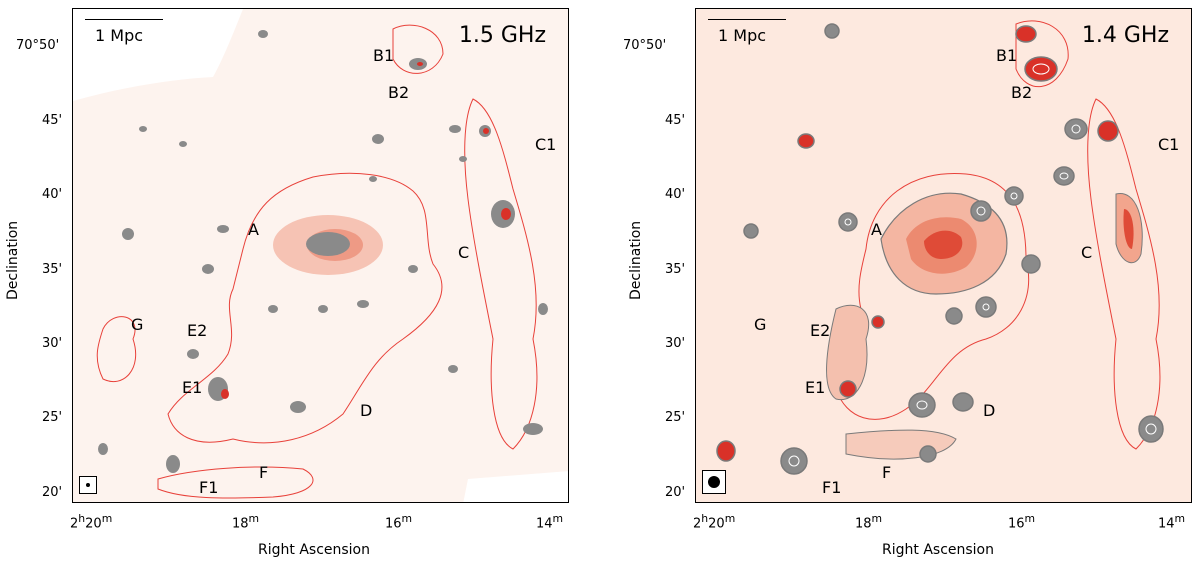  I want to click on frequency-label: 1.5 GHz, so click(502, 35).